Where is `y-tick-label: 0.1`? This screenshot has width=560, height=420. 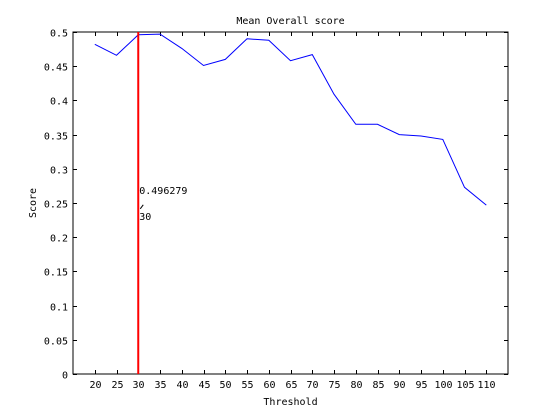
y-tick-label: 0.1 is located at coordinates (59, 308).